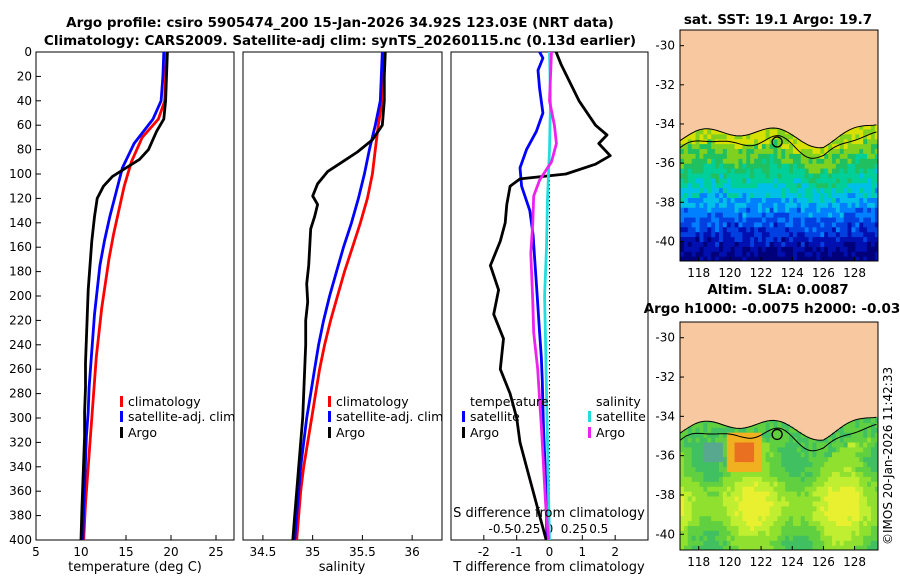  Describe the element at coordinates (121, 401) in the screenshot. I see `temperature-legend-climatology-swatch` at that location.